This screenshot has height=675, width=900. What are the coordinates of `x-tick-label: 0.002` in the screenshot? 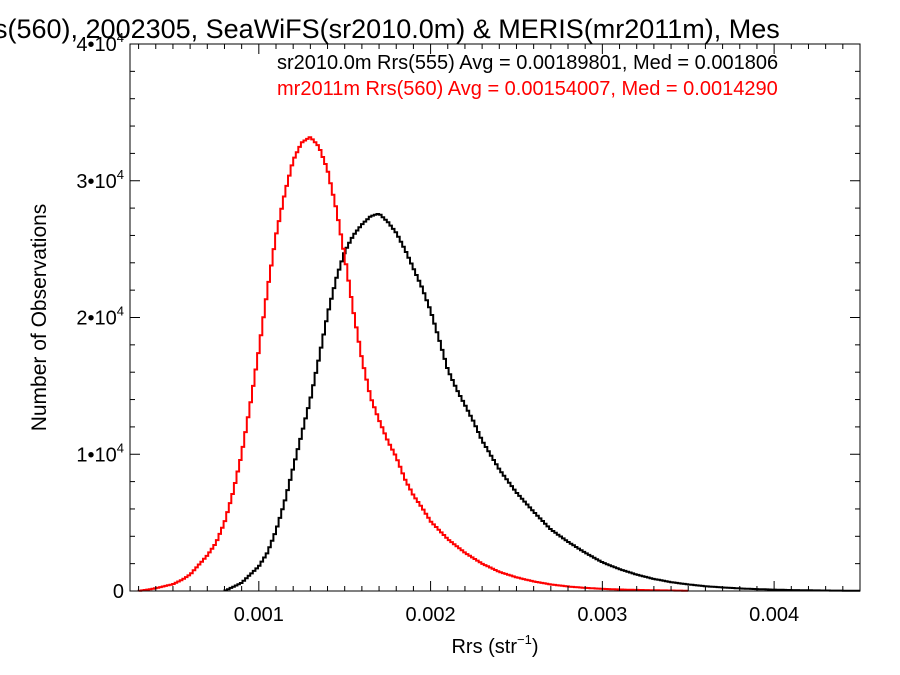 It's located at (431, 615).